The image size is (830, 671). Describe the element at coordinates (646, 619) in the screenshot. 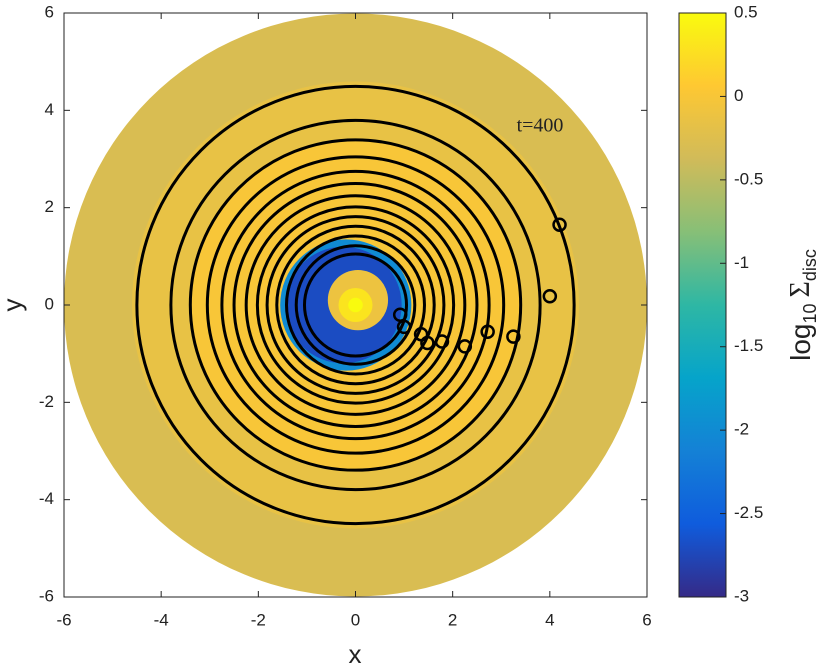

I see `x-tick-label: 6` at that location.